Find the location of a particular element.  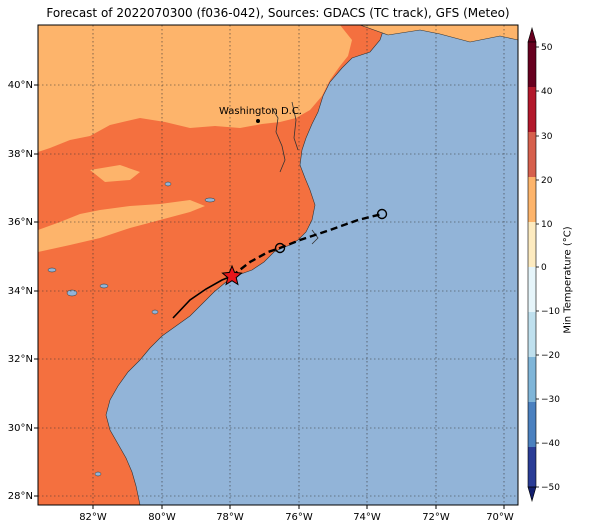

y-tick-label: 28°N is located at coordinates (20, 496).